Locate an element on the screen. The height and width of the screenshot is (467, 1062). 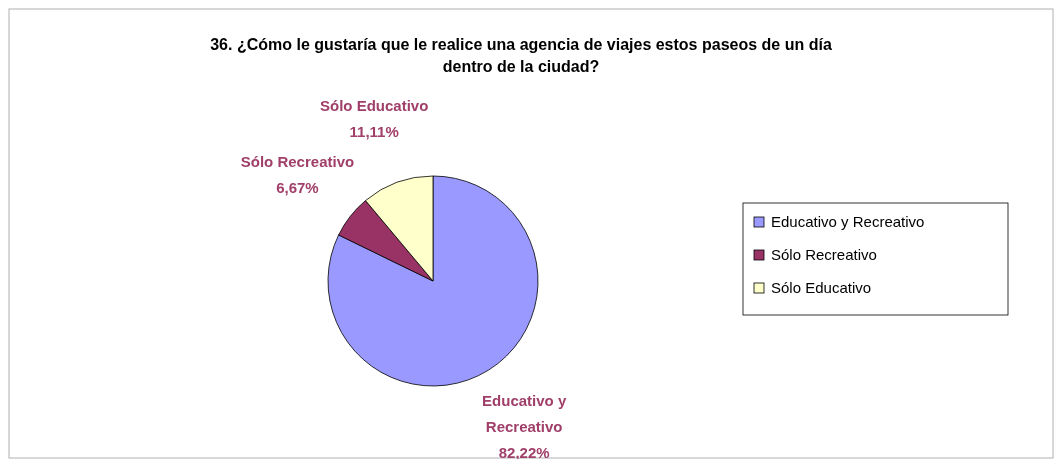
chart-title: 36. ¿Cómo le gustaría que le realice una agencia de viajes estos paseos de un día dentro de la ciudad? is located at coordinates (521, 55).